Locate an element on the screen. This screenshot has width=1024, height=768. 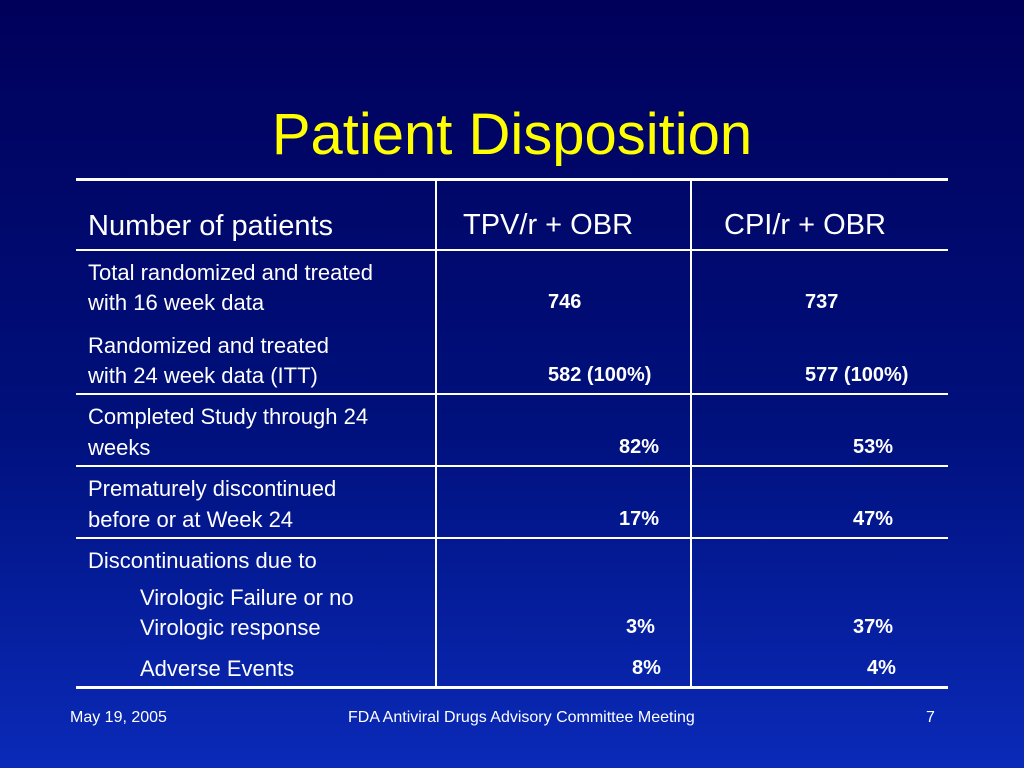
cpi-value: 47% is located at coordinates (873, 519).